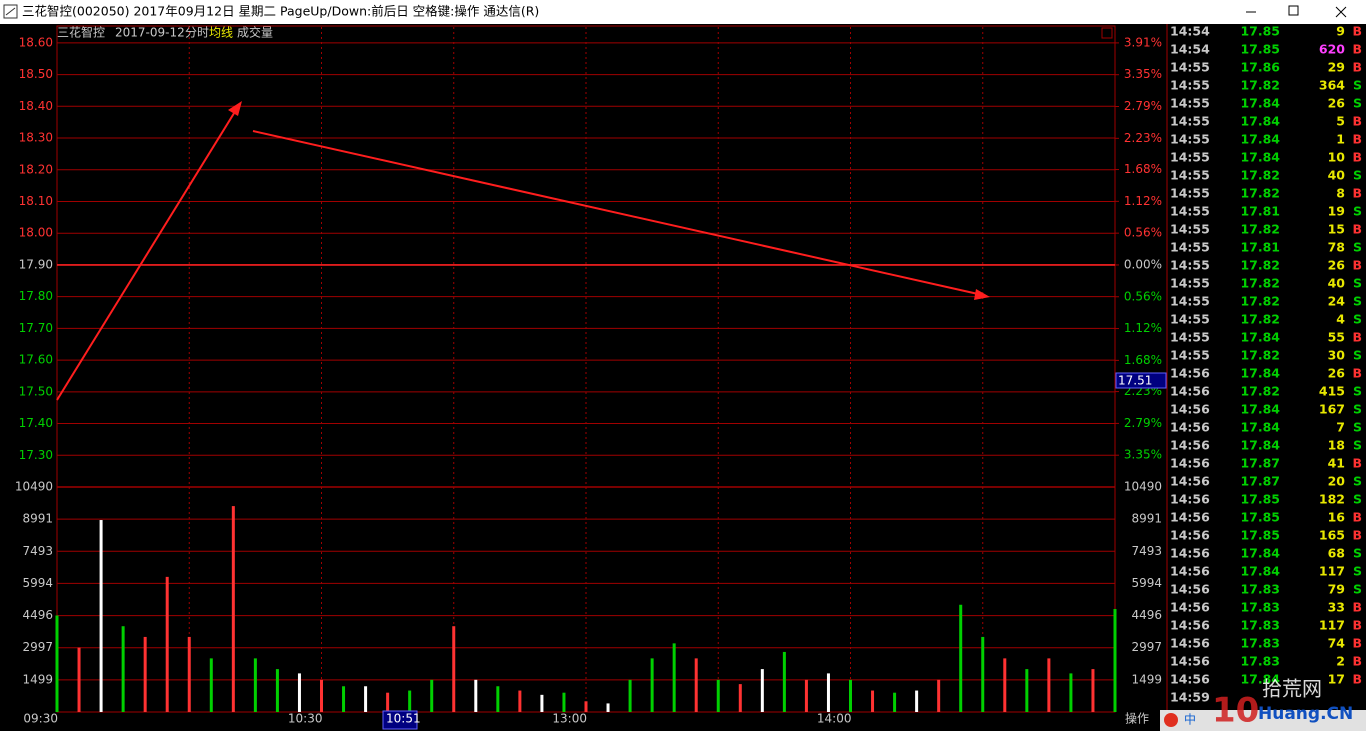 The height and width of the screenshot is (731, 1366). I want to click on trade-volume: 79, so click(1336, 589).